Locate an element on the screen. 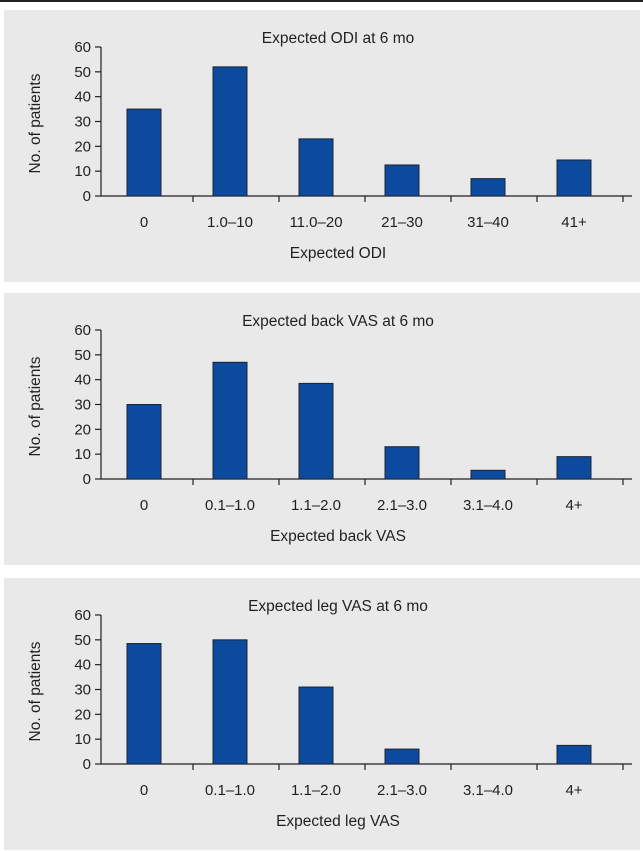  chart-title: Expected leg VAS at 6 mo is located at coordinates (338, 606).